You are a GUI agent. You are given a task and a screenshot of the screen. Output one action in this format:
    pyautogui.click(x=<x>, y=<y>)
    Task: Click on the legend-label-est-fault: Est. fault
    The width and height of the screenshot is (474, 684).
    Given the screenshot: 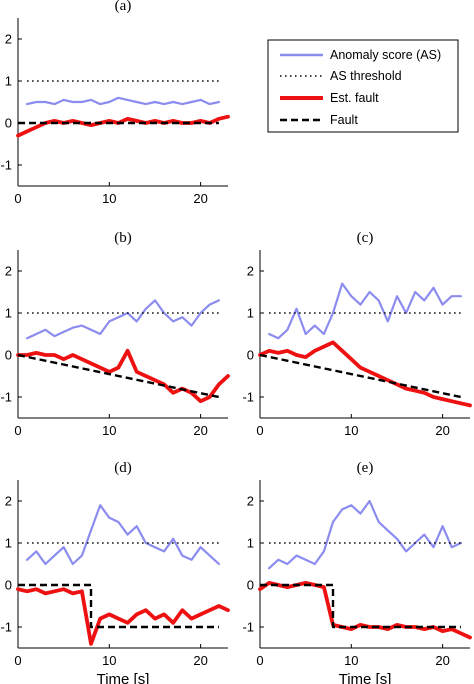 What is the action you would take?
    pyautogui.click(x=354, y=98)
    